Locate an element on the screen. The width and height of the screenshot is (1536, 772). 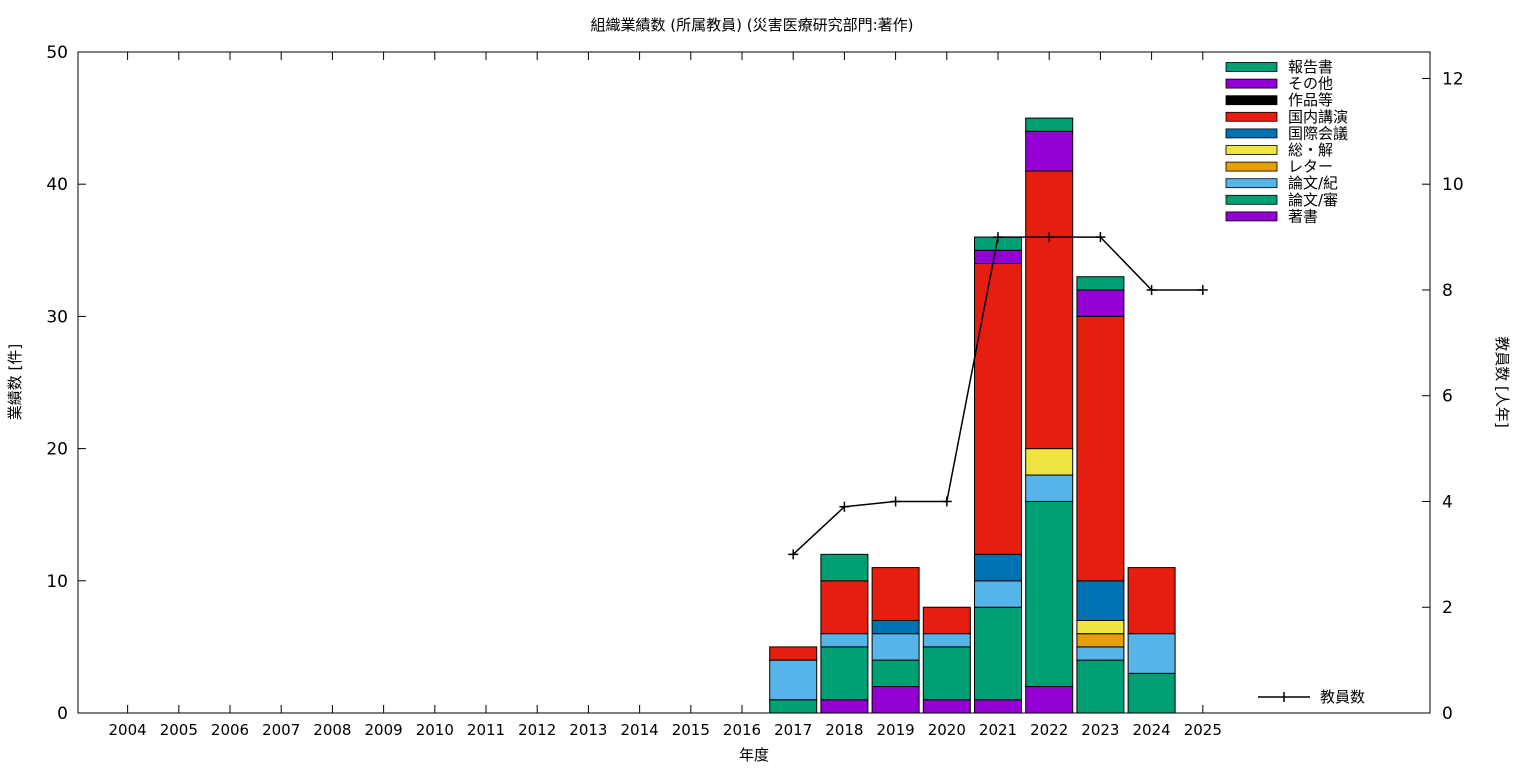
y-tick-label: 10 is located at coordinates (57, 582).